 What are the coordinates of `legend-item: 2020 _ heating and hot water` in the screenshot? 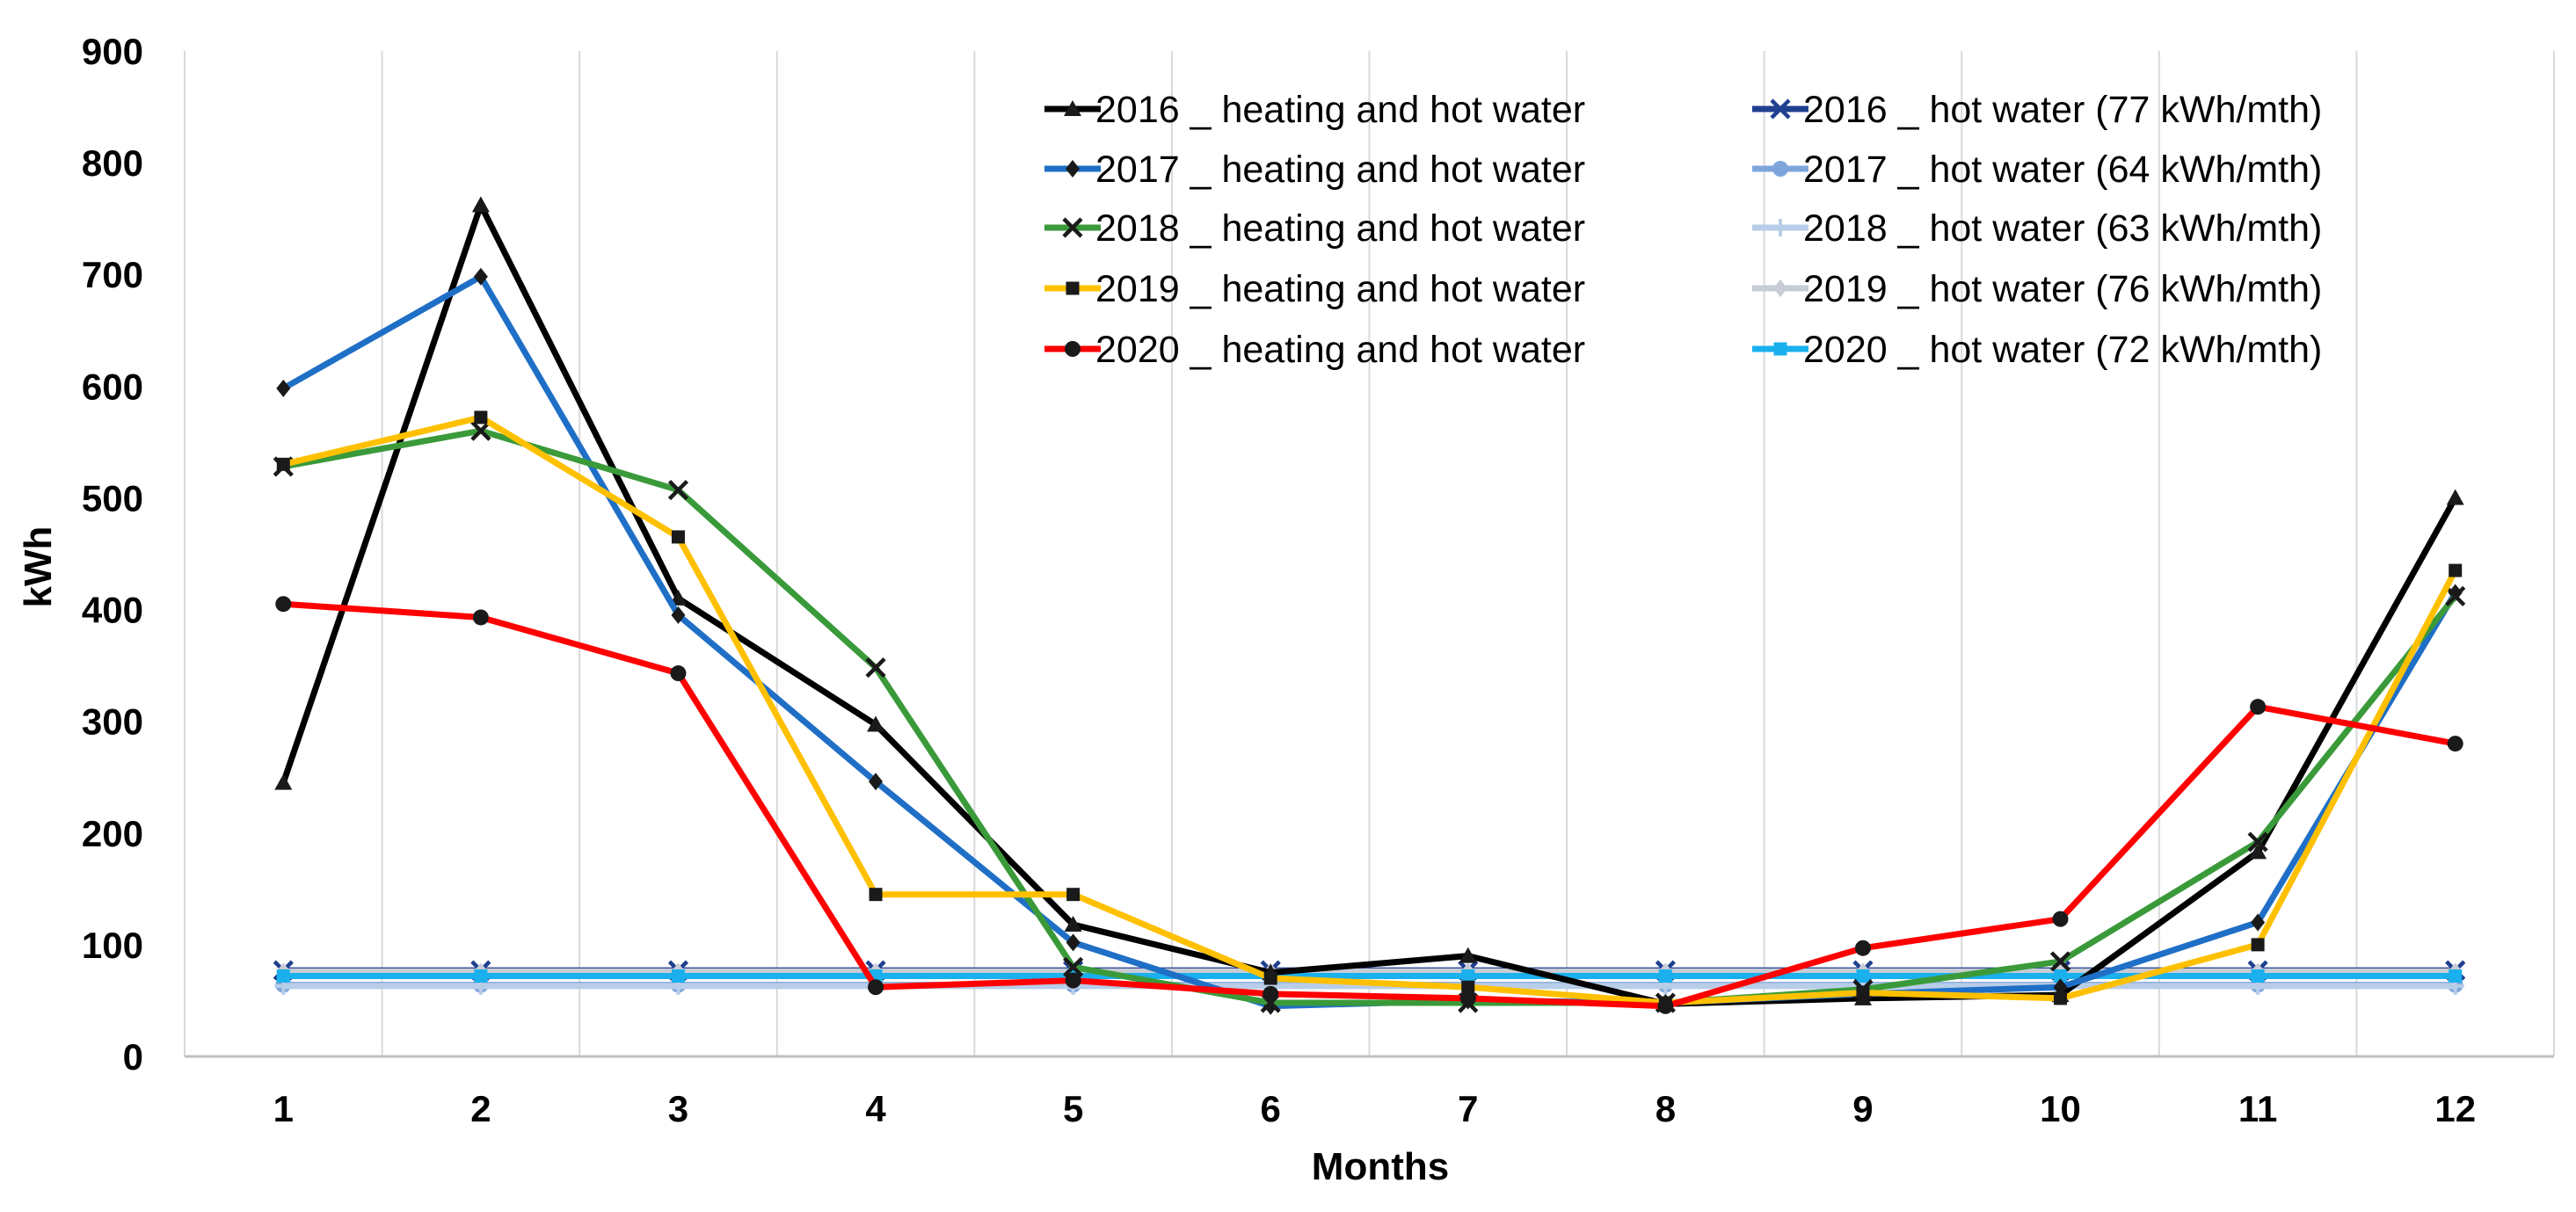 It's located at (1314, 350).